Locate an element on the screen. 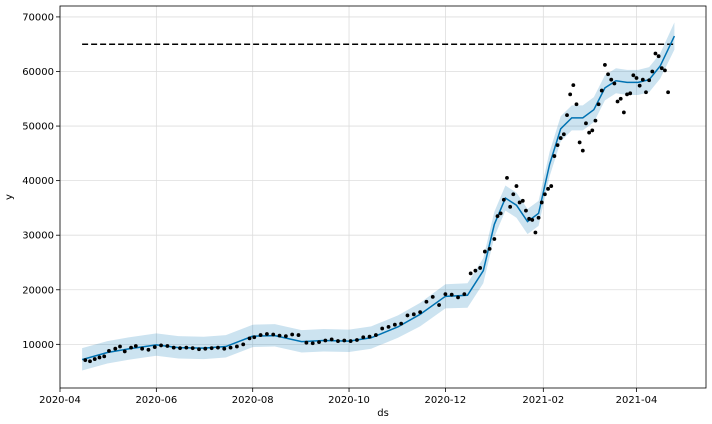  y-axis-ticks: 10000 20000 30000 40000 50000 60000 70000 is located at coordinates (41, 181).